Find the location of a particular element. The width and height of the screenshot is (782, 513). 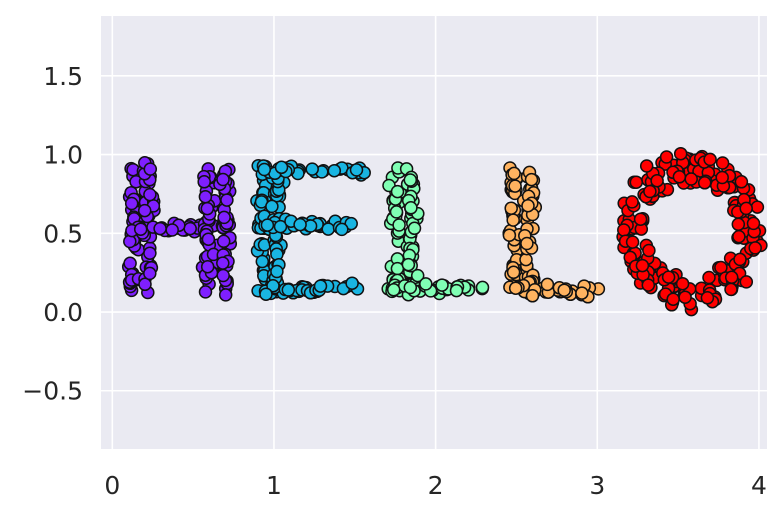

y-tick-label: 0.0 is located at coordinates (63, 312).